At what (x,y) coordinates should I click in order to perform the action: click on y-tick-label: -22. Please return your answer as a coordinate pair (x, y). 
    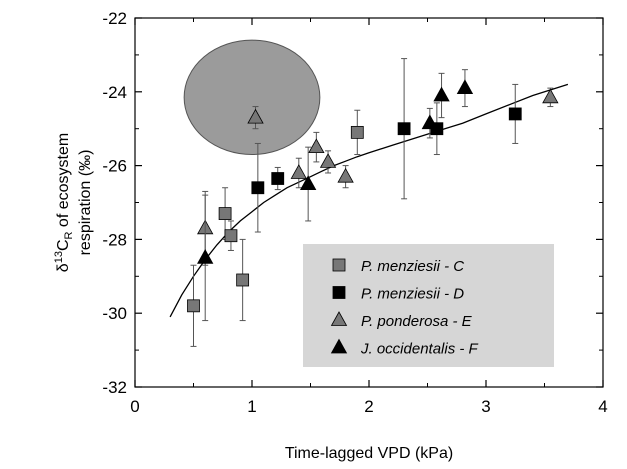
    Looking at the image, I should click on (114, 18).